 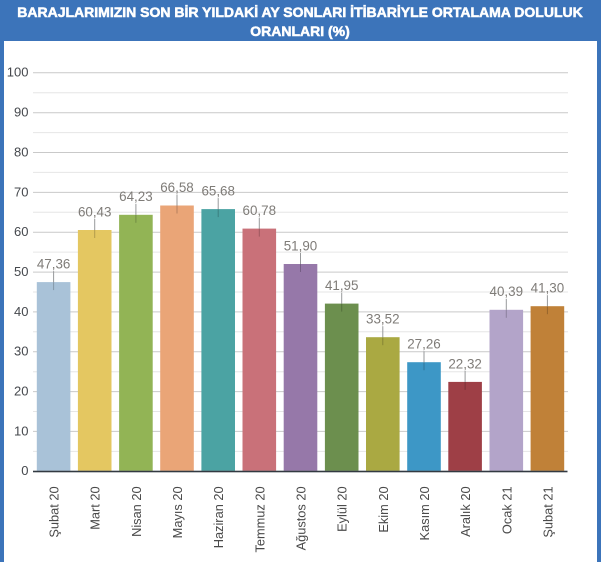 What do you see at coordinates (21, 311) in the screenshot?
I see `svg-text: 40` at bounding box center [21, 311].